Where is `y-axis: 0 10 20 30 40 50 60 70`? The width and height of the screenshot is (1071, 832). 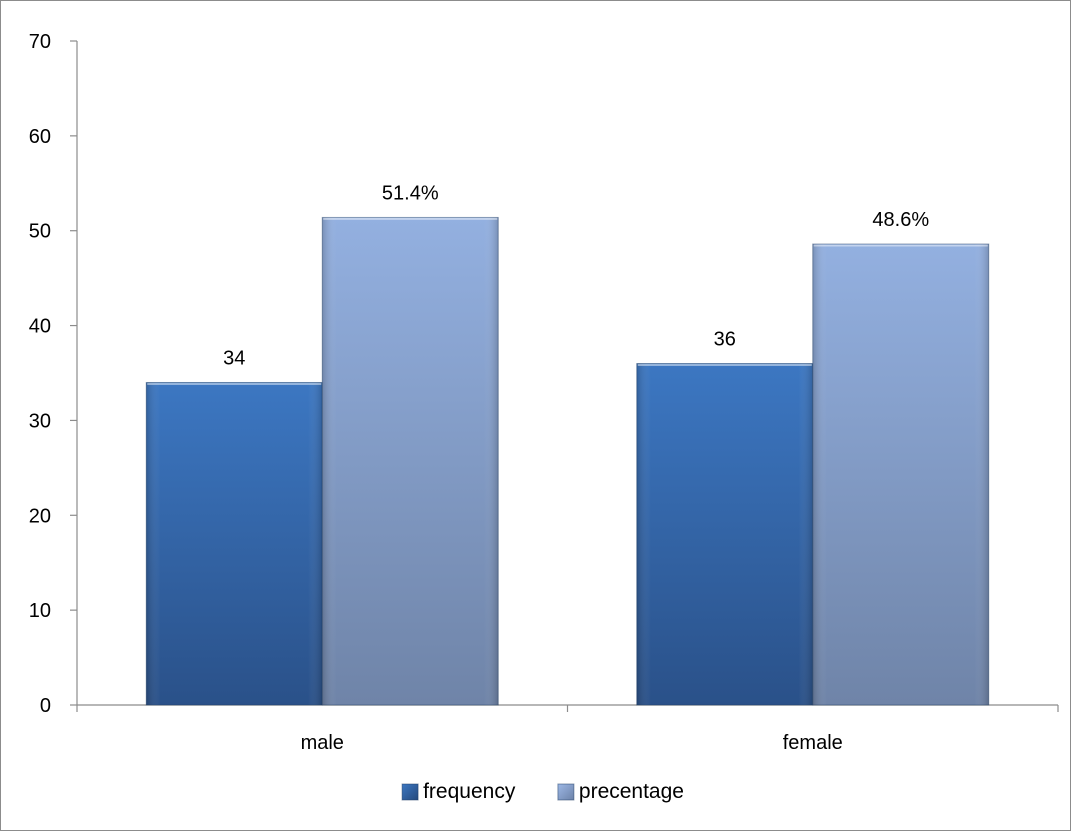 y-axis: 0 10 20 30 40 50 60 70 is located at coordinates (53, 374).